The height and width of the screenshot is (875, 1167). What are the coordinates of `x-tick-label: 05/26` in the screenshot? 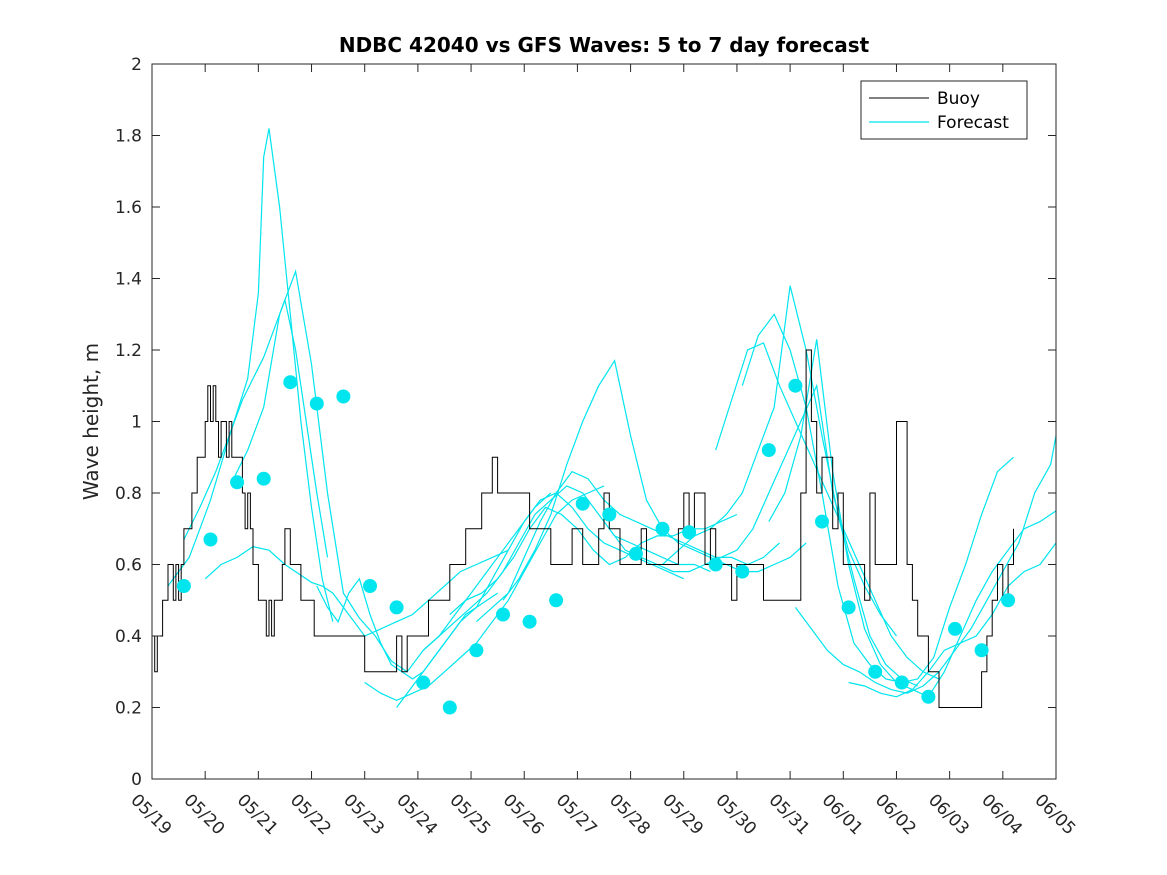 It's located at (523, 814).